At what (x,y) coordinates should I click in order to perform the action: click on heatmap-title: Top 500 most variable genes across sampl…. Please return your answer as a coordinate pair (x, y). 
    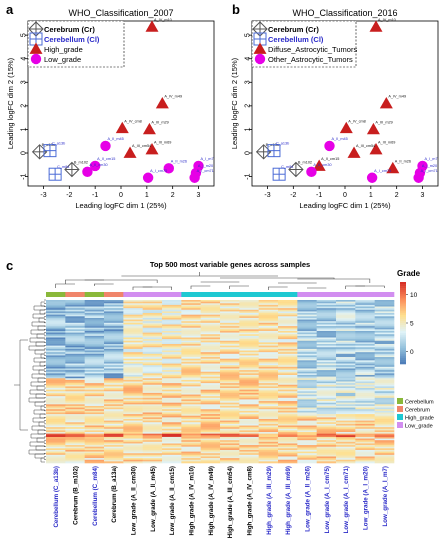
    Looking at the image, I should click on (230, 264).